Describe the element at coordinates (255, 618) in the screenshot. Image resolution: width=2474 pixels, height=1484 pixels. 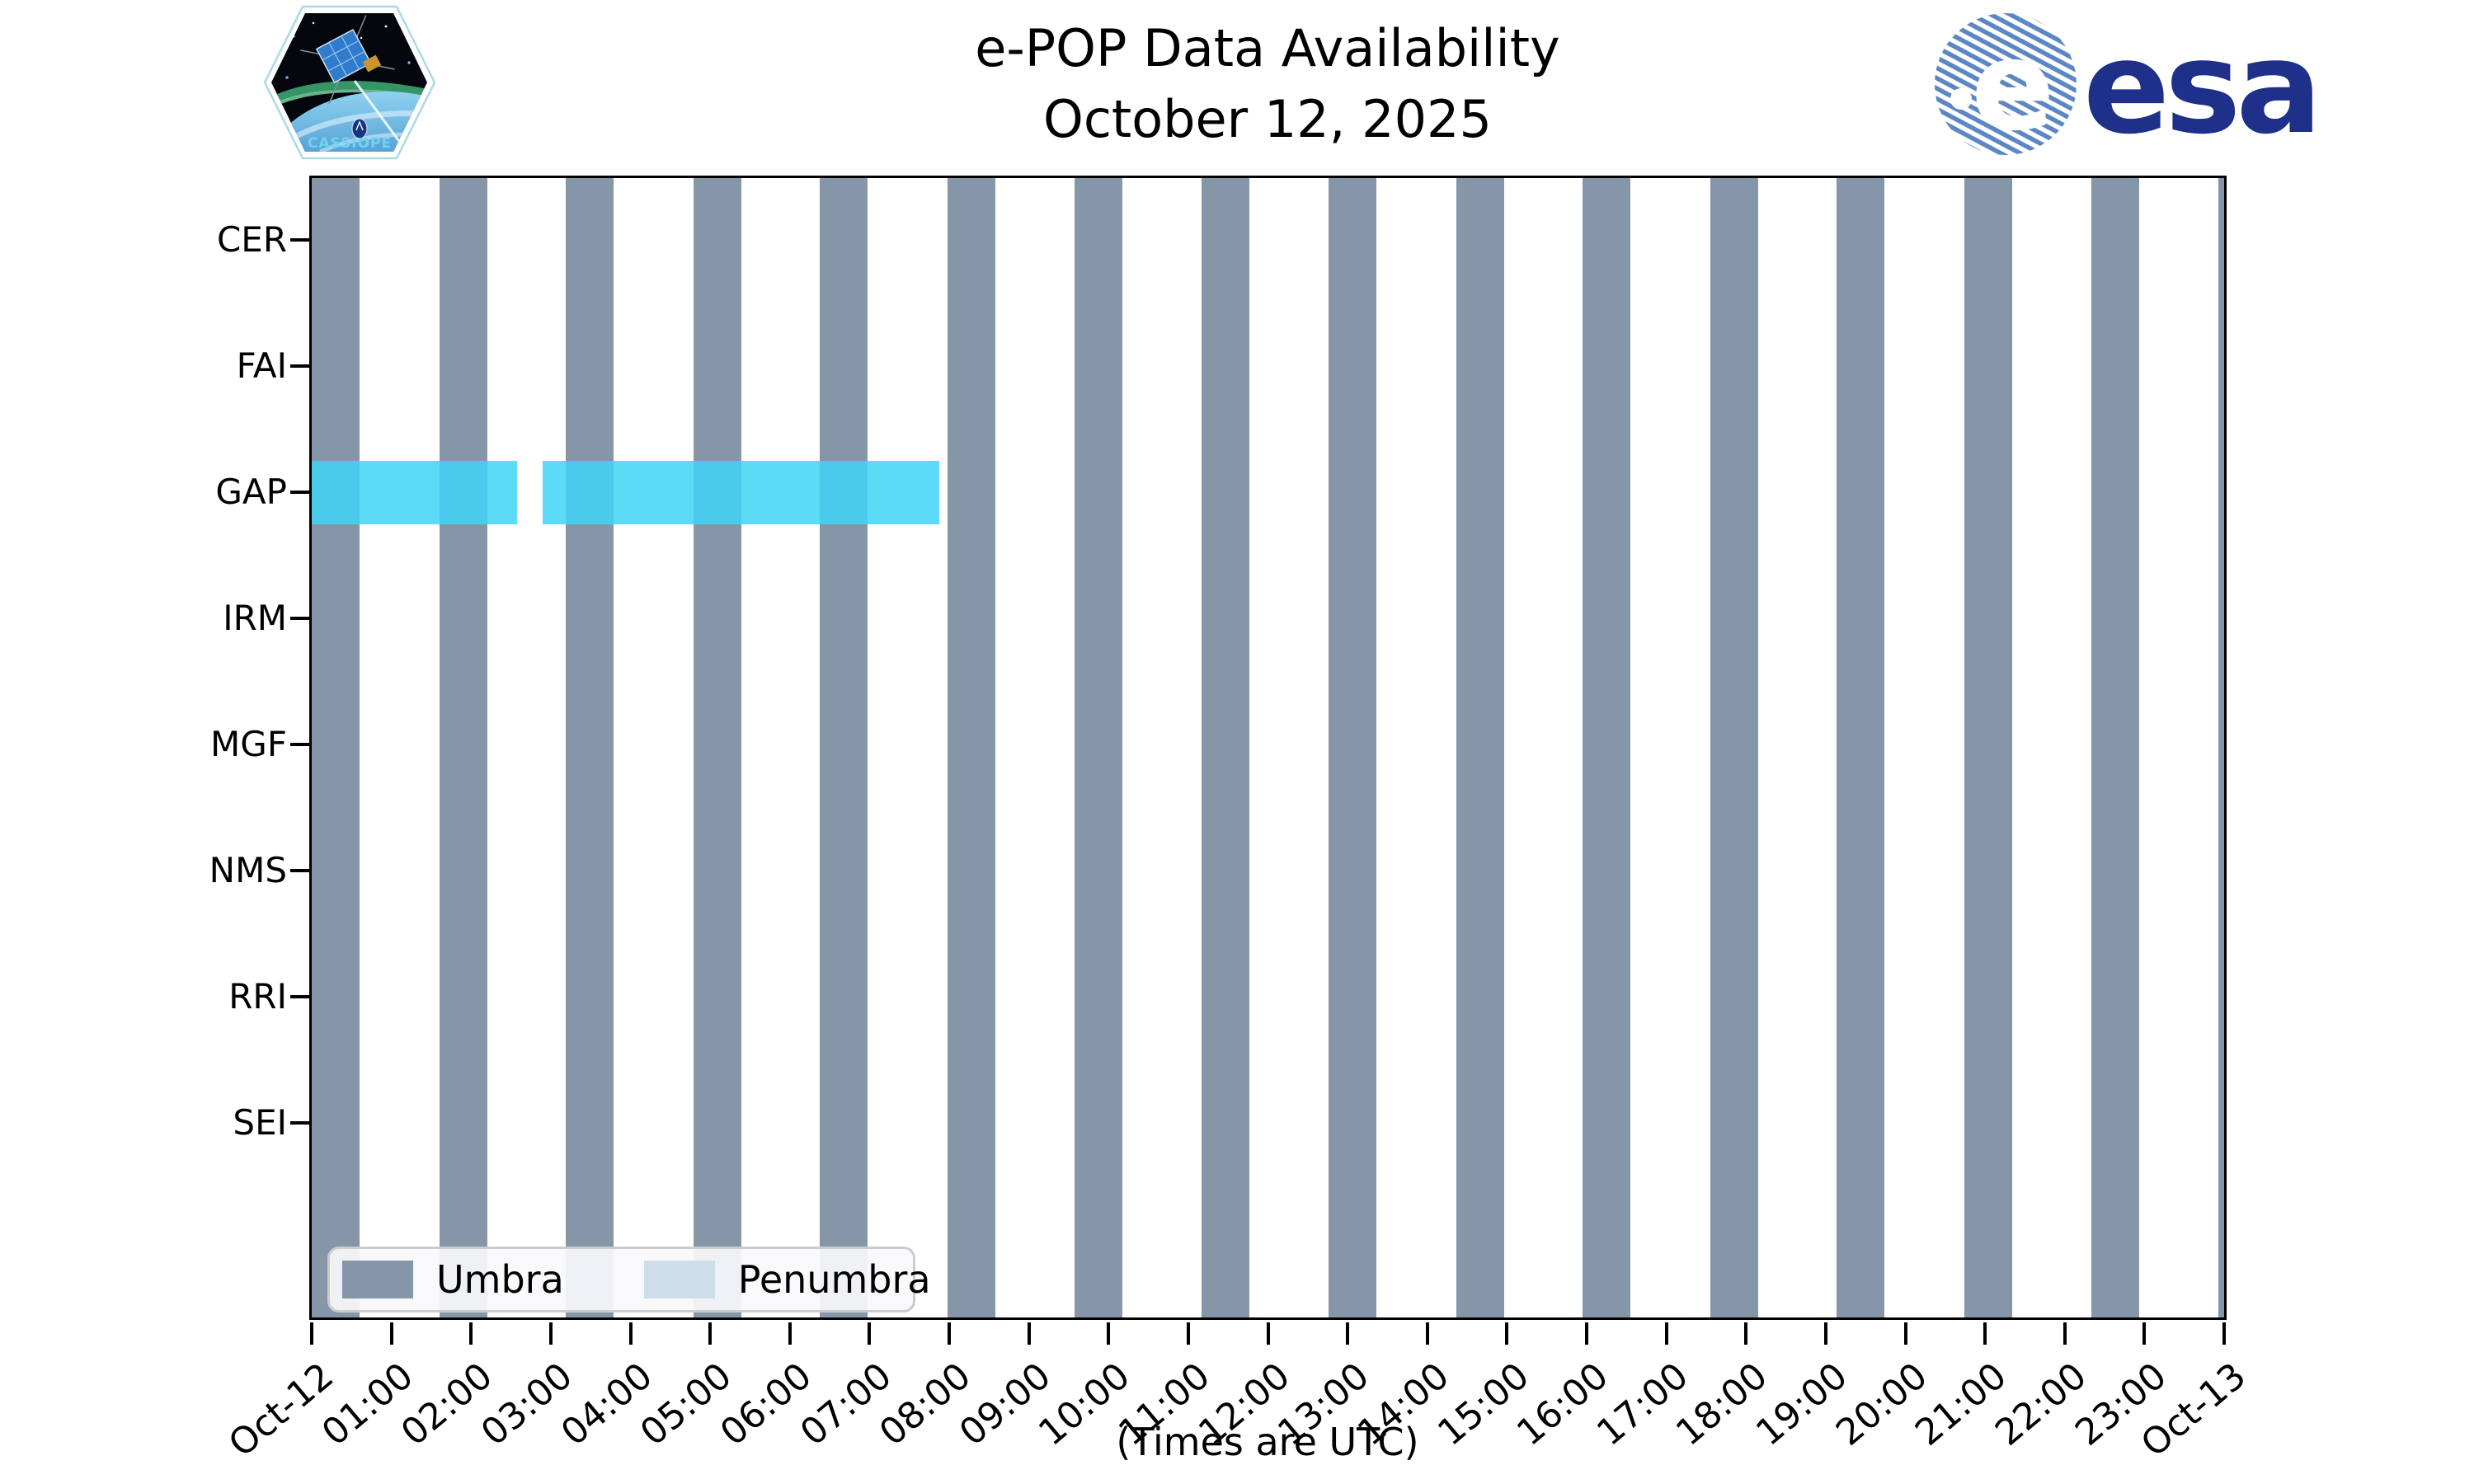
I see `instrument-label-irm: IRM` at that location.